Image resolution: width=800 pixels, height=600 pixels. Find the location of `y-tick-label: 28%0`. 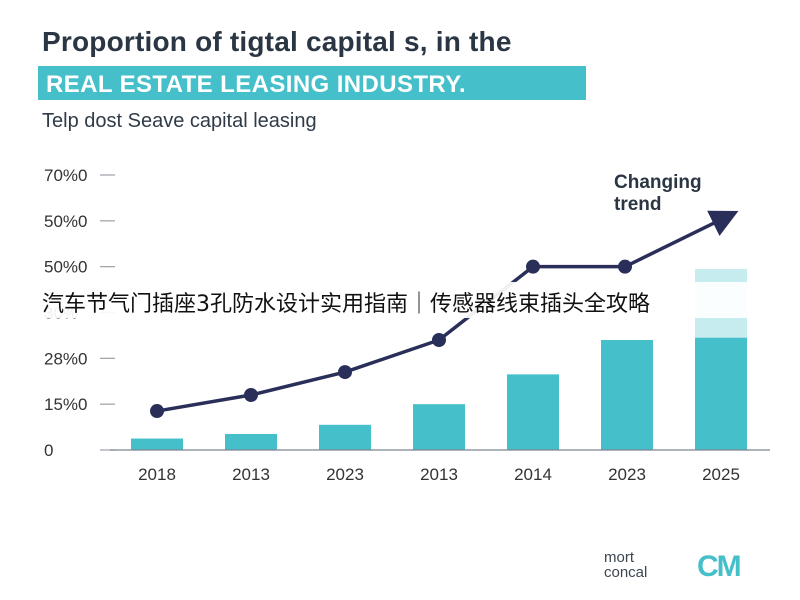

y-tick-label: 28%0 is located at coordinates (65, 358).